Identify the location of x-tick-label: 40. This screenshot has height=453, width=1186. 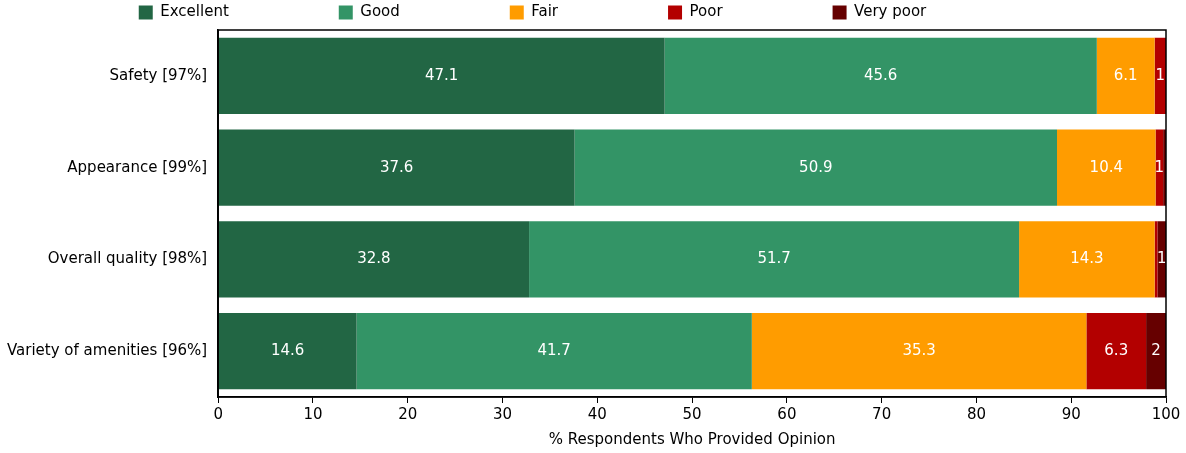
(597, 413).